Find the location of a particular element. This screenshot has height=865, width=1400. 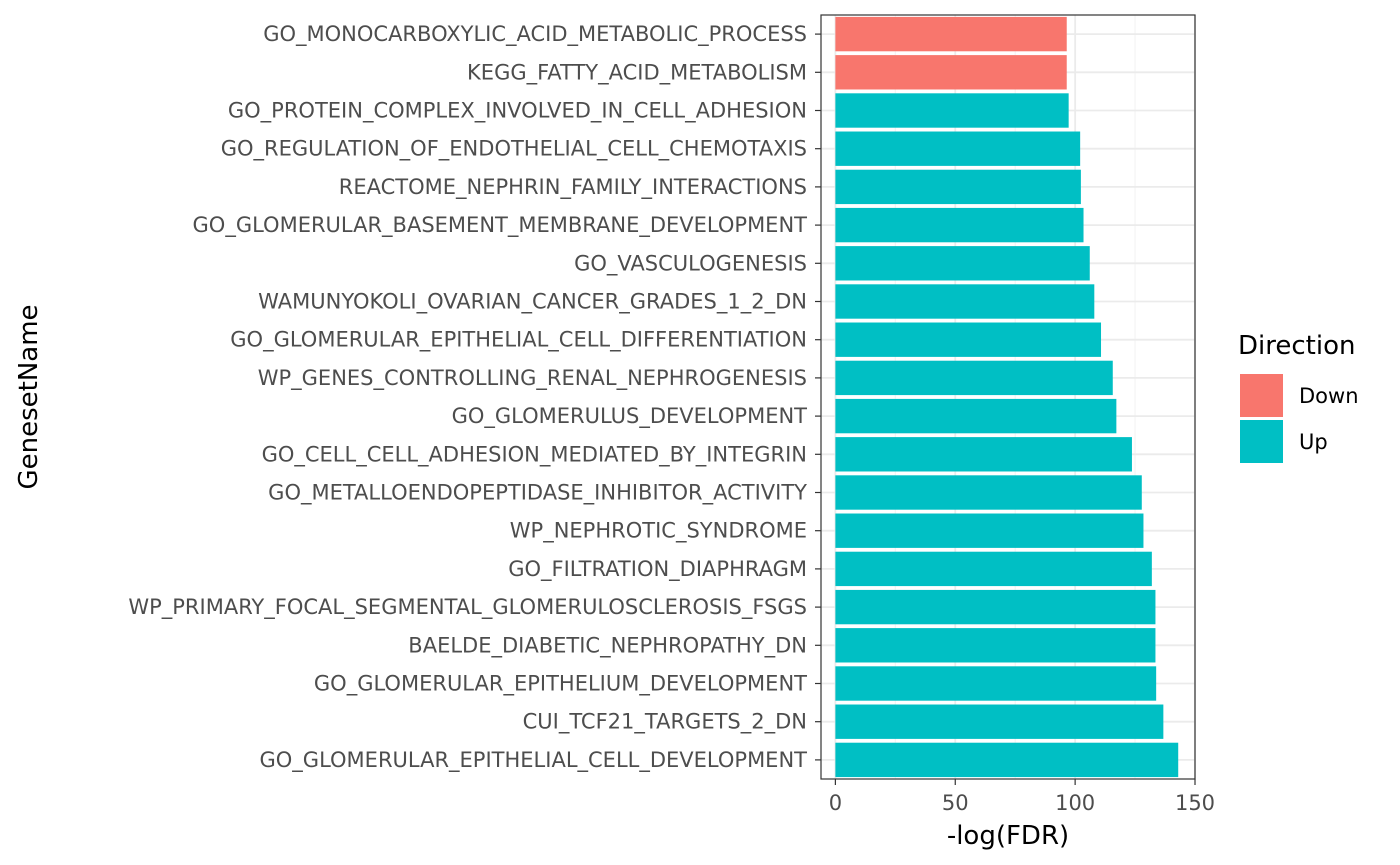

x-tick-label: 0 is located at coordinates (835, 803).